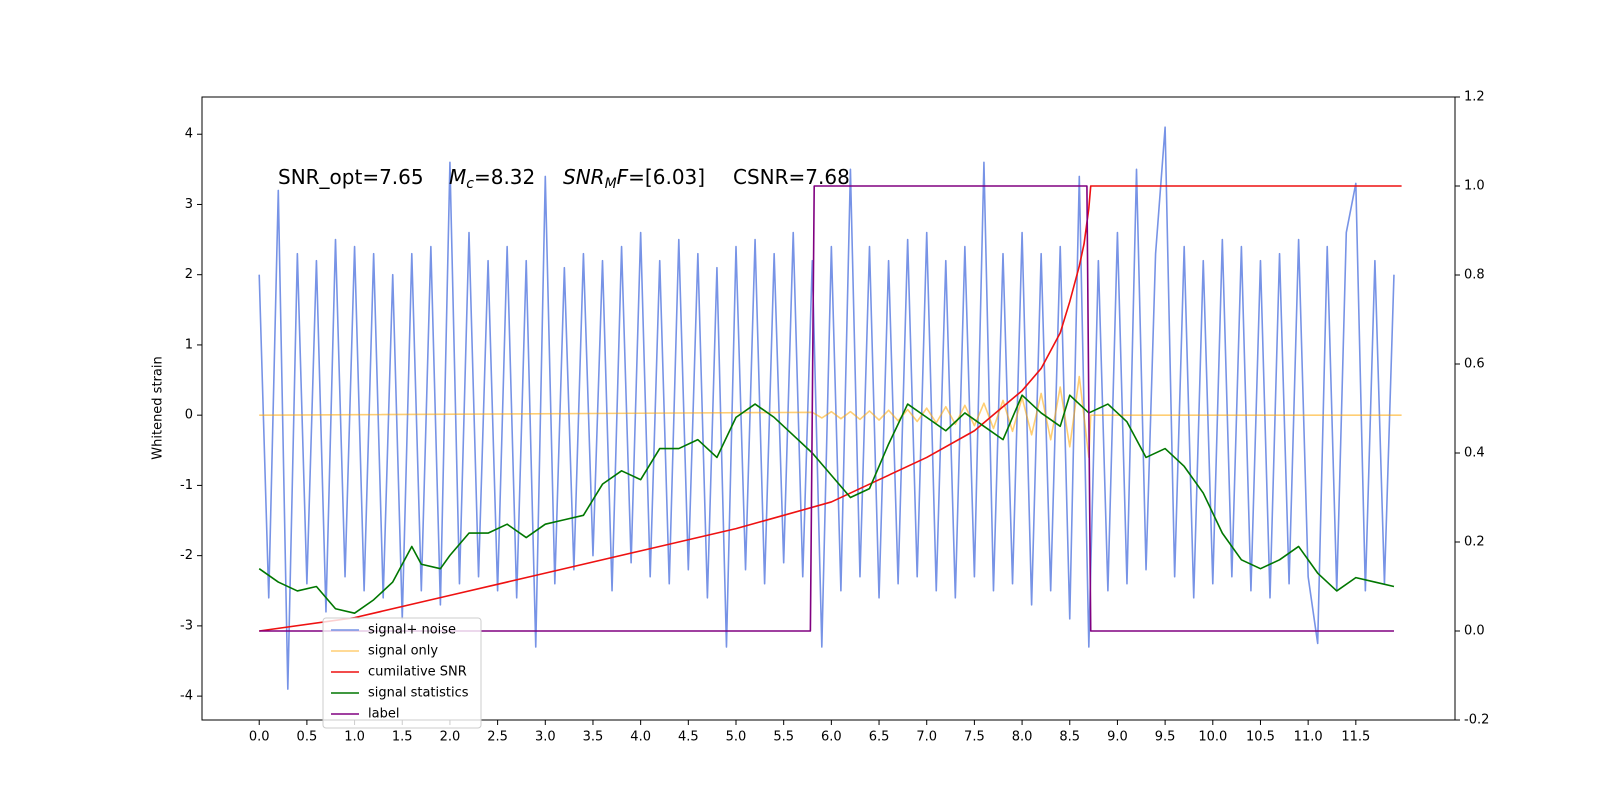  I want to click on x-tick-label: 9.0, so click(1117, 737).